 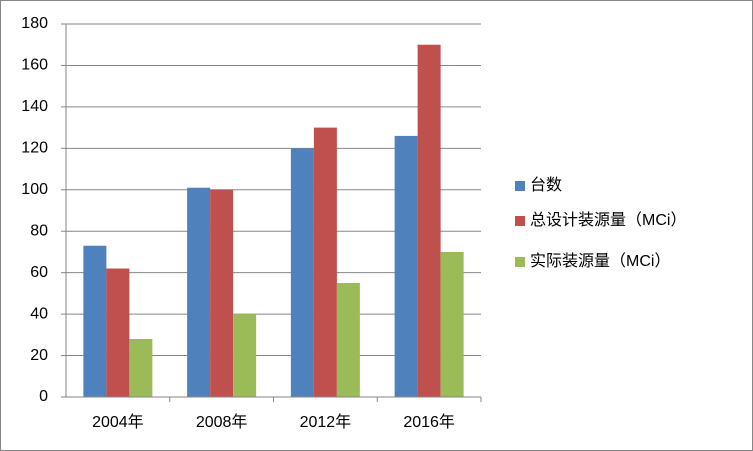 What do you see at coordinates (39, 272) in the screenshot?
I see `y-tick-label: 60` at bounding box center [39, 272].